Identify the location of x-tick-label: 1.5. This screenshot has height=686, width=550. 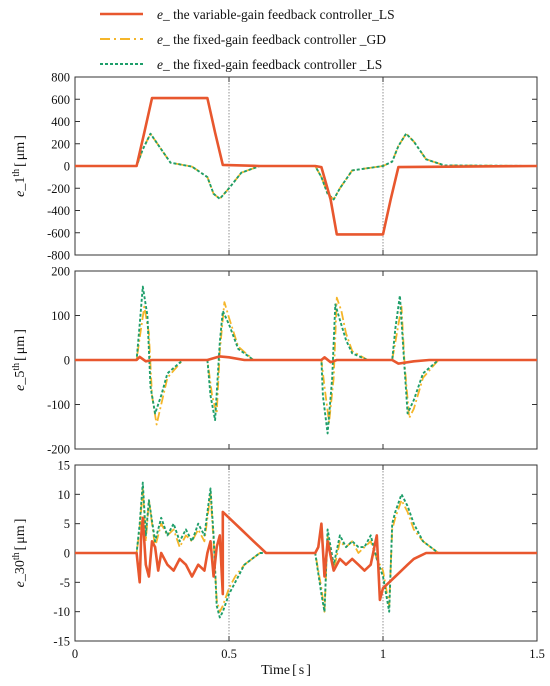
(537, 654).